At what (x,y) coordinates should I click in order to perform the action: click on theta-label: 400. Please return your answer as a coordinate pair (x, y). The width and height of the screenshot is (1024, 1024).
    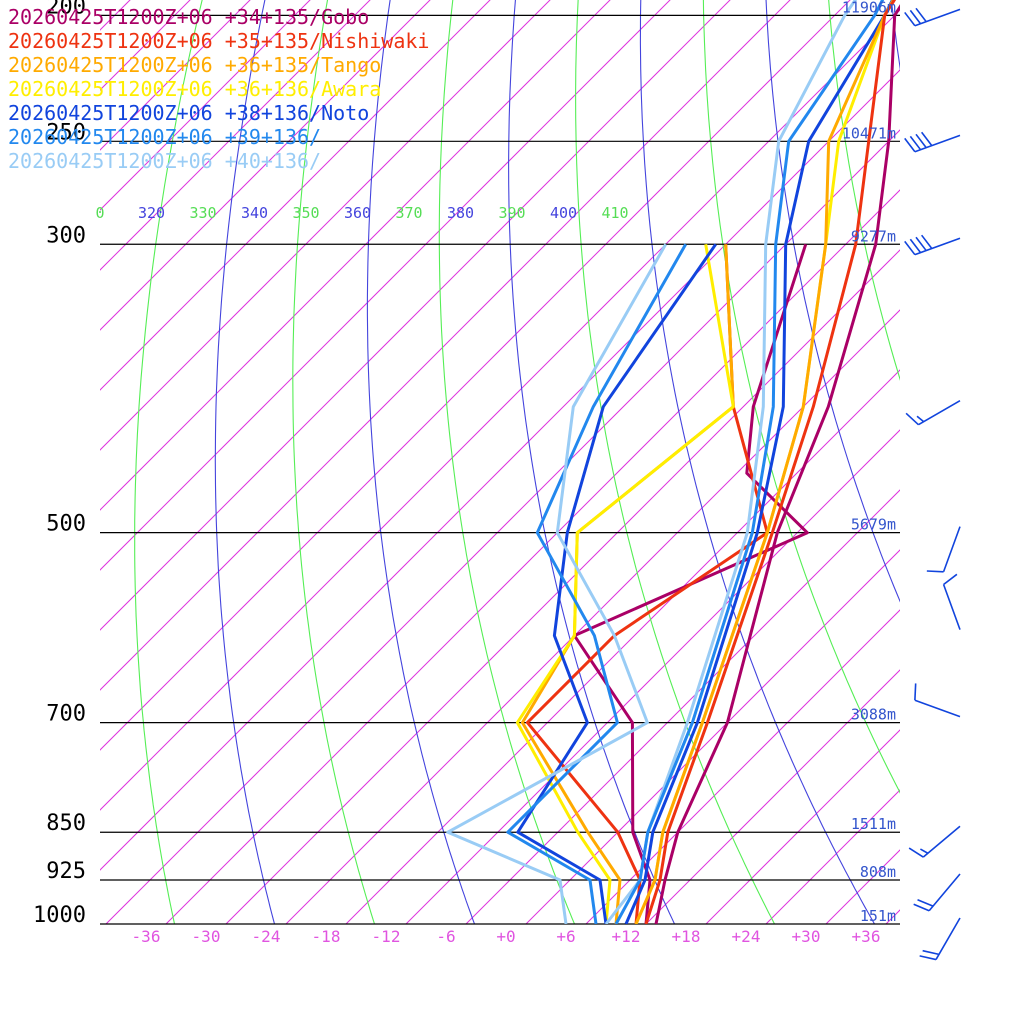
    Looking at the image, I should click on (563, 213).